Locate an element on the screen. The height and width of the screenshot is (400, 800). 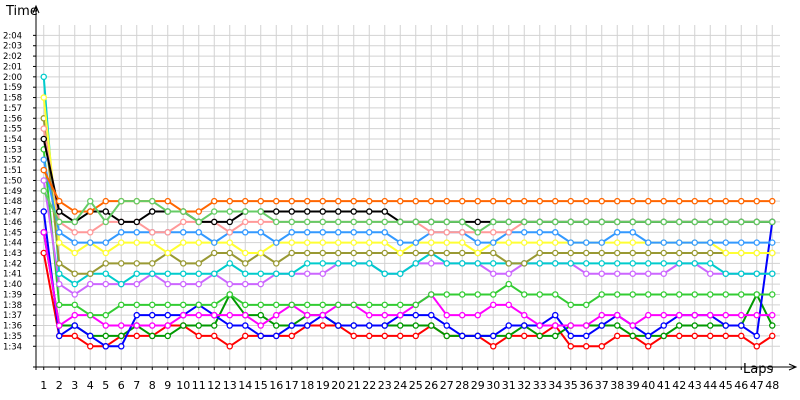
x-tick-label: 47 is located at coordinates (757, 385).